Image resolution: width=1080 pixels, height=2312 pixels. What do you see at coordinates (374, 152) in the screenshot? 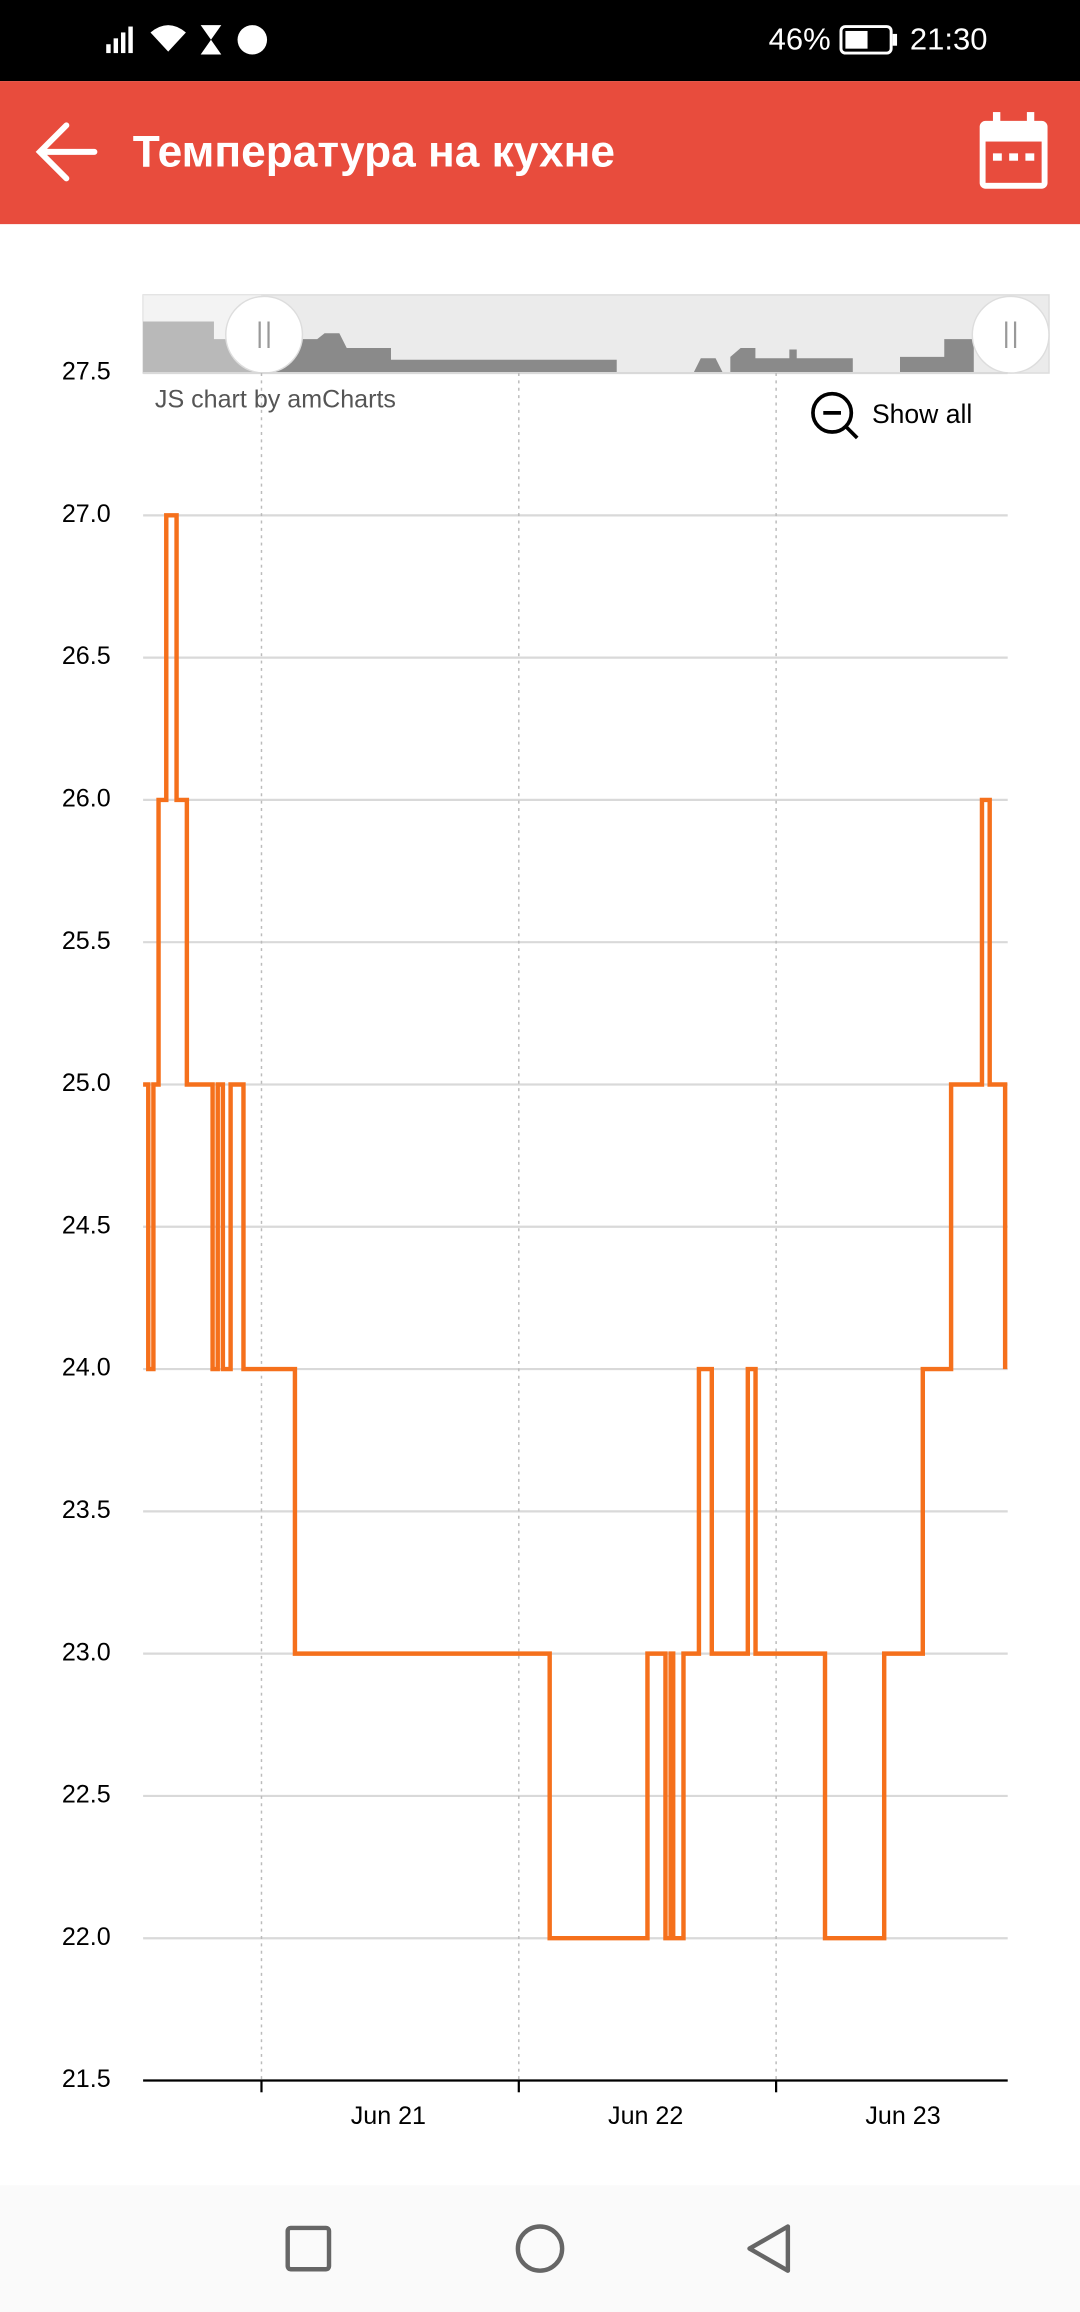
I see `app-title: Температура на кухне` at bounding box center [374, 152].